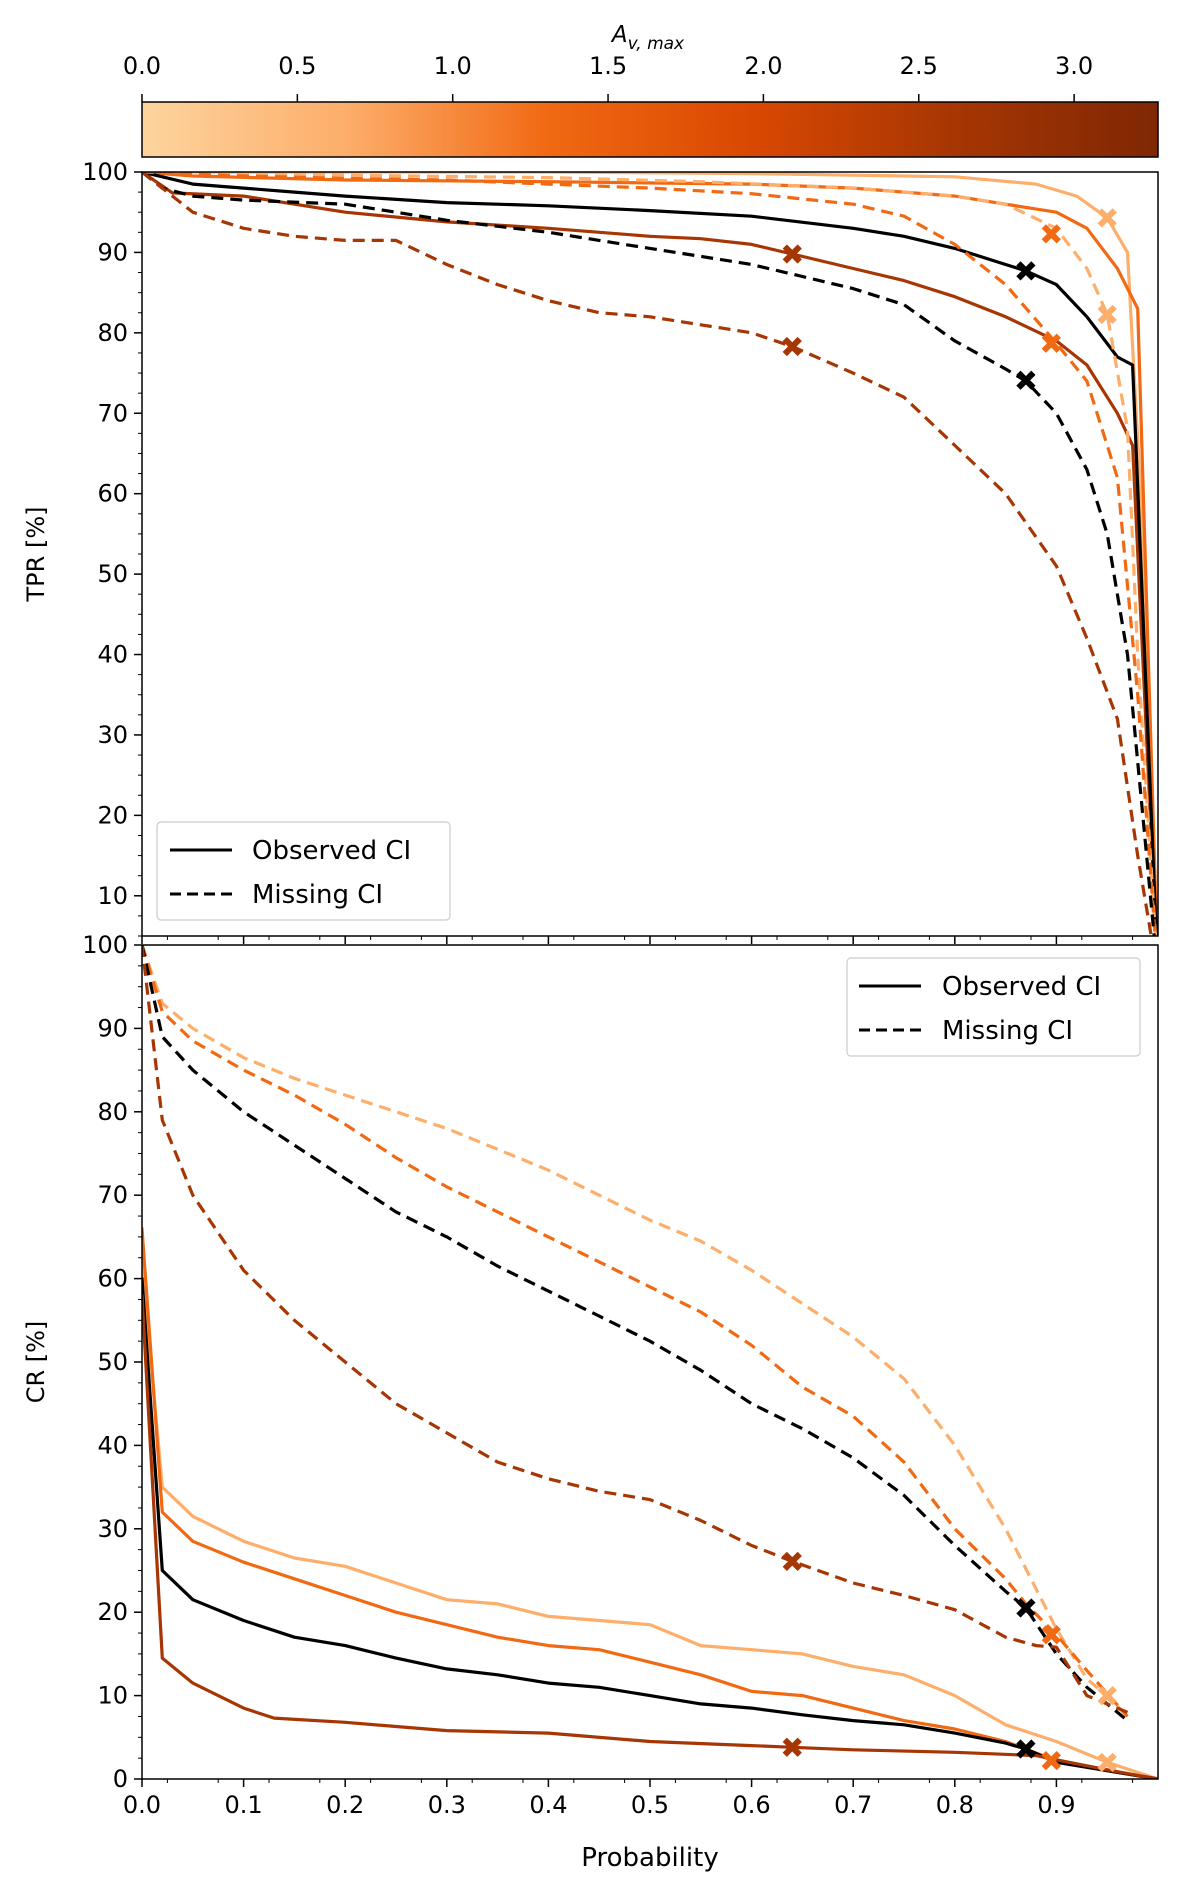  I want to click on colorbar: Av, max 0.0 0.5 1.0 1.5 2.0 2.5 3.0, so click(641, 90).